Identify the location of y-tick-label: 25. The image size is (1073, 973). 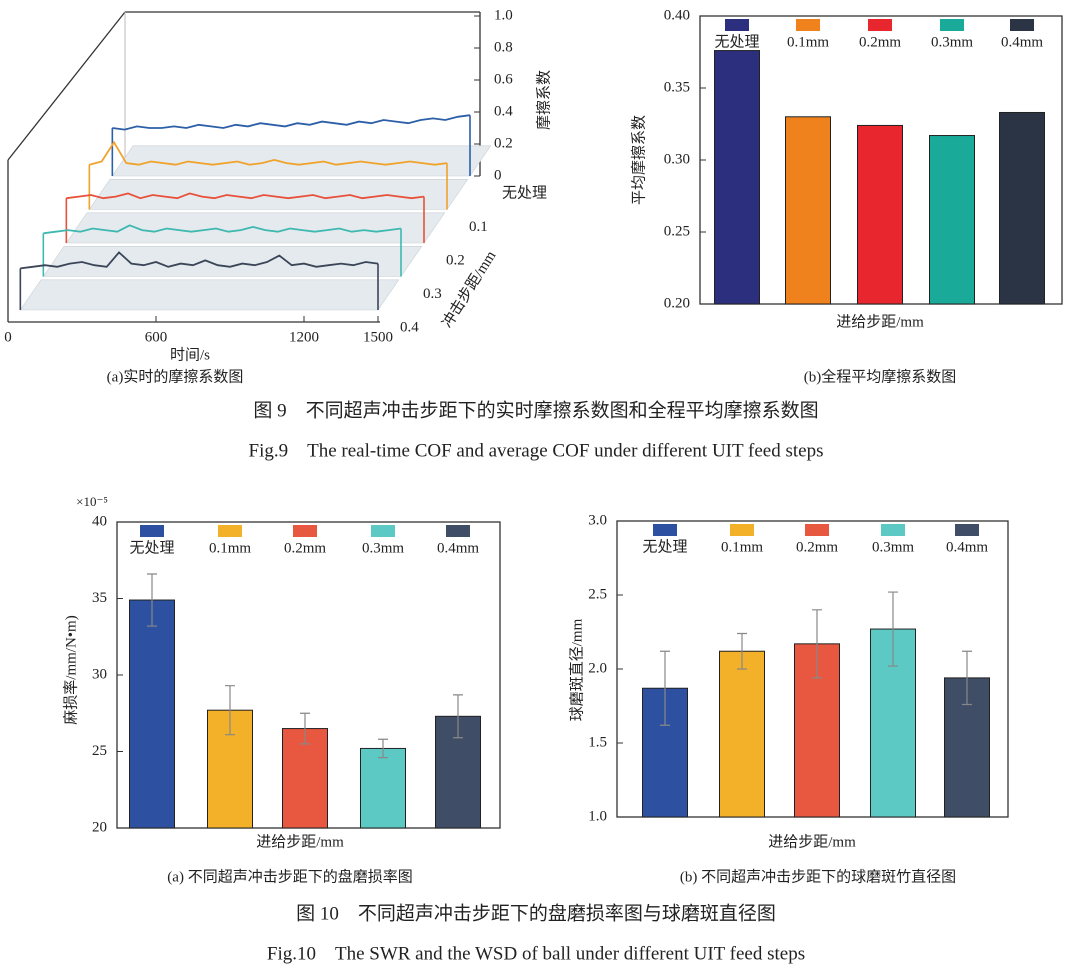
(99, 751).